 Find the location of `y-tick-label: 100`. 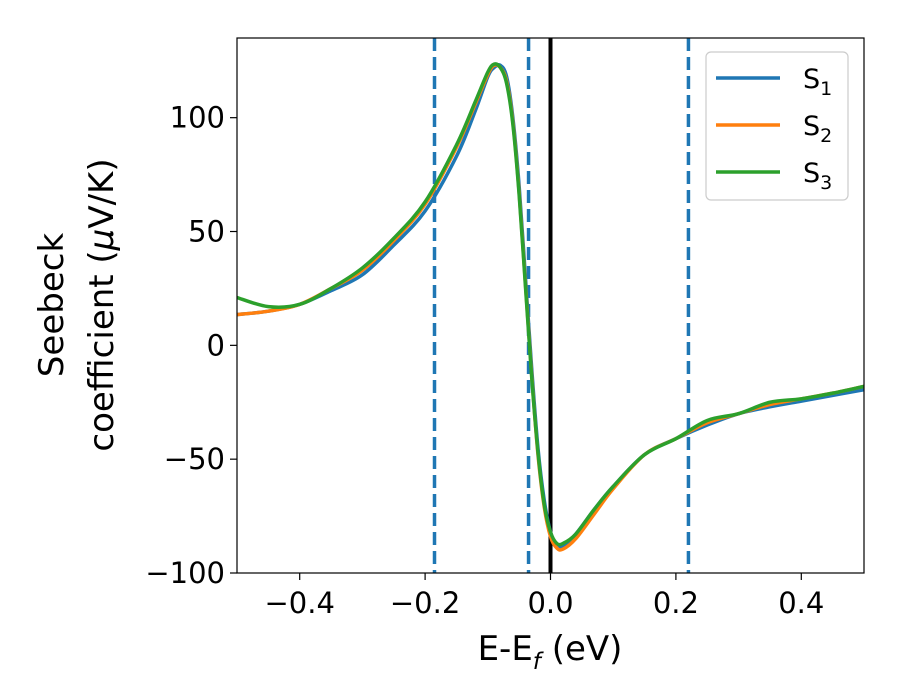

y-tick-label: 100 is located at coordinates (197, 118).